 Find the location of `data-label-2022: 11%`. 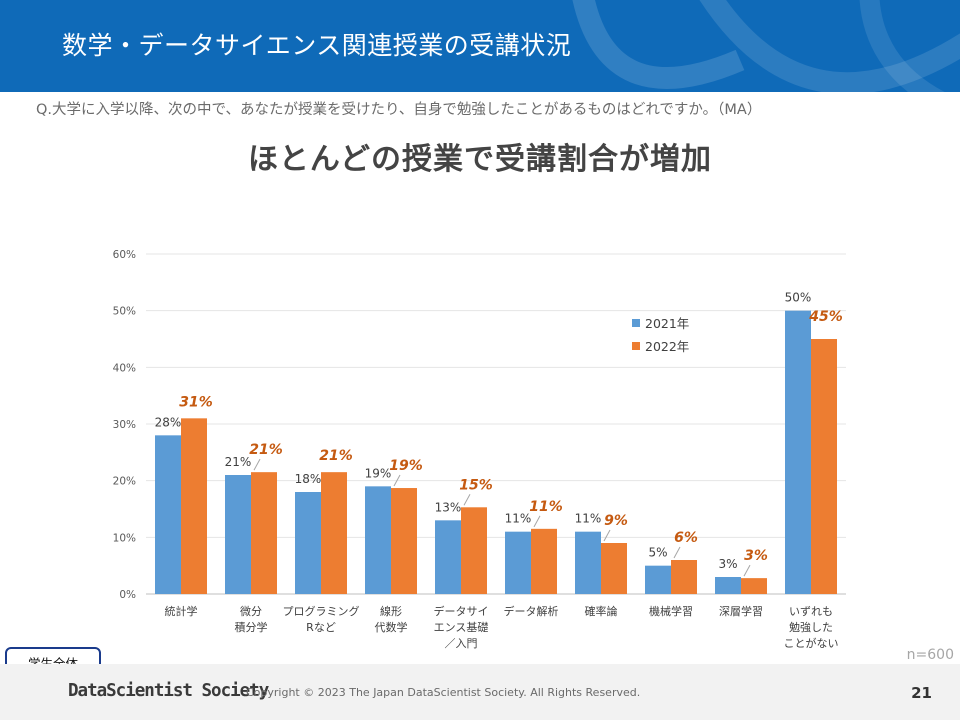

data-label-2022: 11% is located at coordinates (546, 507).